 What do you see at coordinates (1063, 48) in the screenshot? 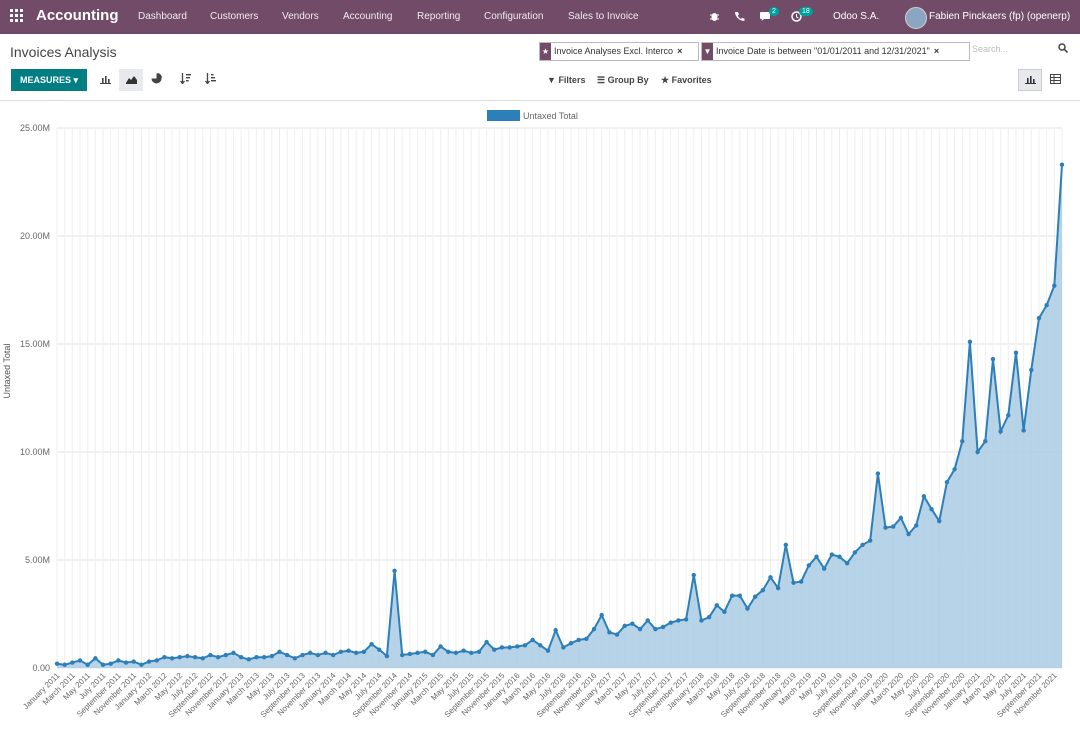
I see `search-icon` at bounding box center [1063, 48].